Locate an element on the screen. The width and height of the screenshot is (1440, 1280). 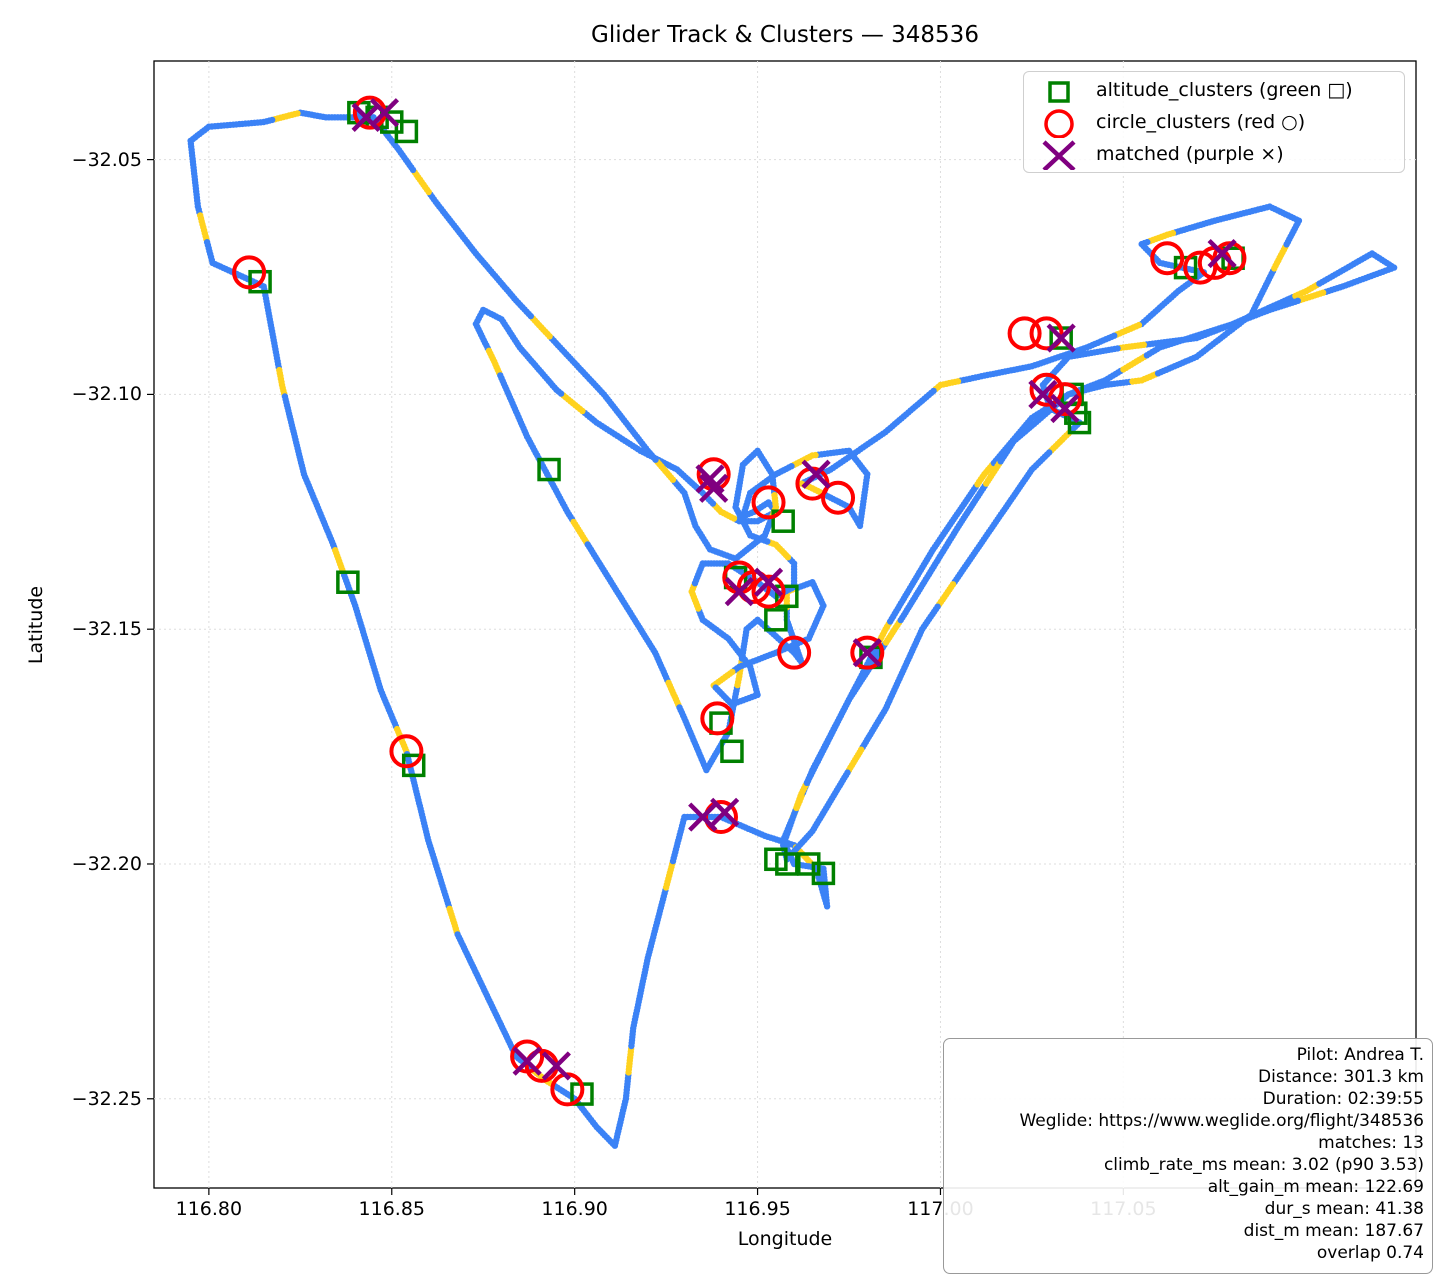
legend-label: matched (purple ×) is located at coordinates (1190, 154).